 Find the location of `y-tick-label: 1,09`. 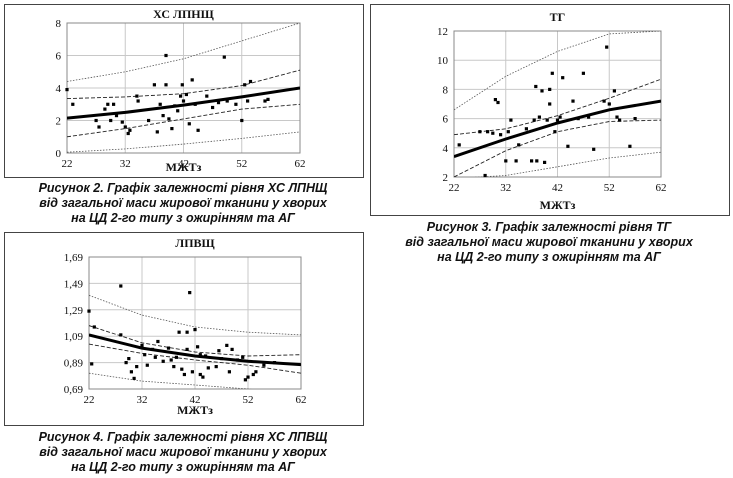

y-tick-label: 1,09 is located at coordinates (74, 337).